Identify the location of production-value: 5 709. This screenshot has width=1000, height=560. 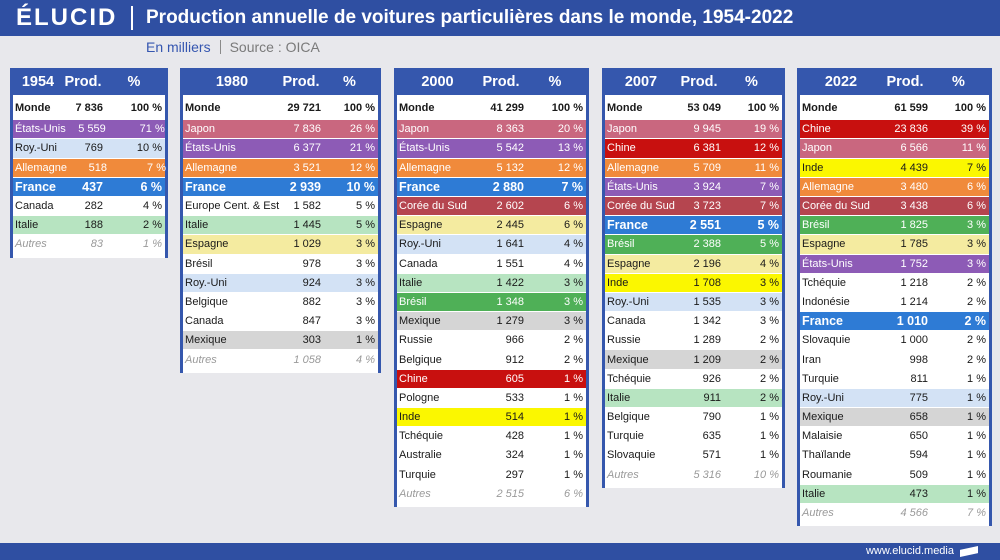
(707, 167).